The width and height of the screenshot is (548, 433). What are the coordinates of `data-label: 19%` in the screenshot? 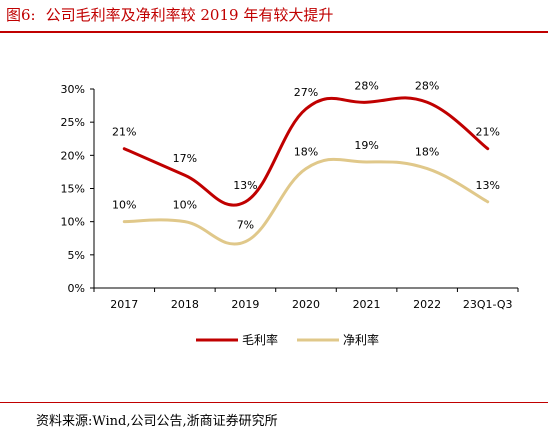 It's located at (366, 145).